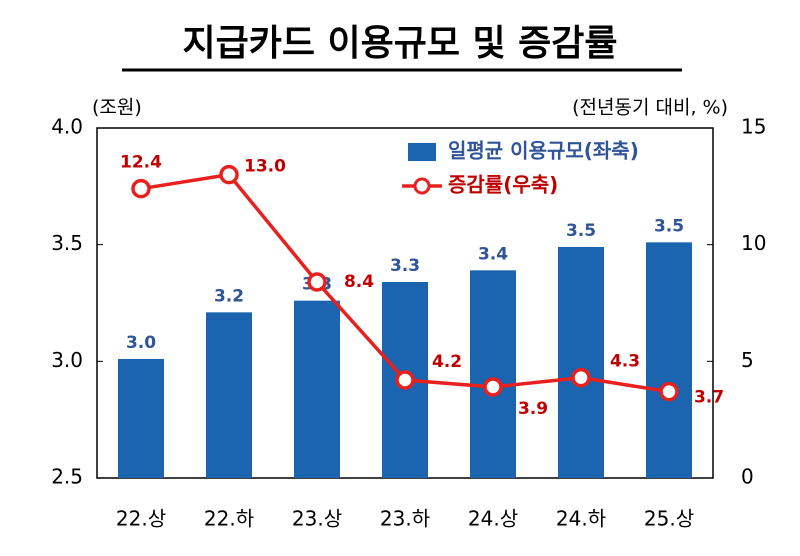 Image resolution: width=800 pixels, height=556 pixels. Describe the element at coordinates (493, 519) in the screenshot. I see `x-tick-label: 24.상` at that location.